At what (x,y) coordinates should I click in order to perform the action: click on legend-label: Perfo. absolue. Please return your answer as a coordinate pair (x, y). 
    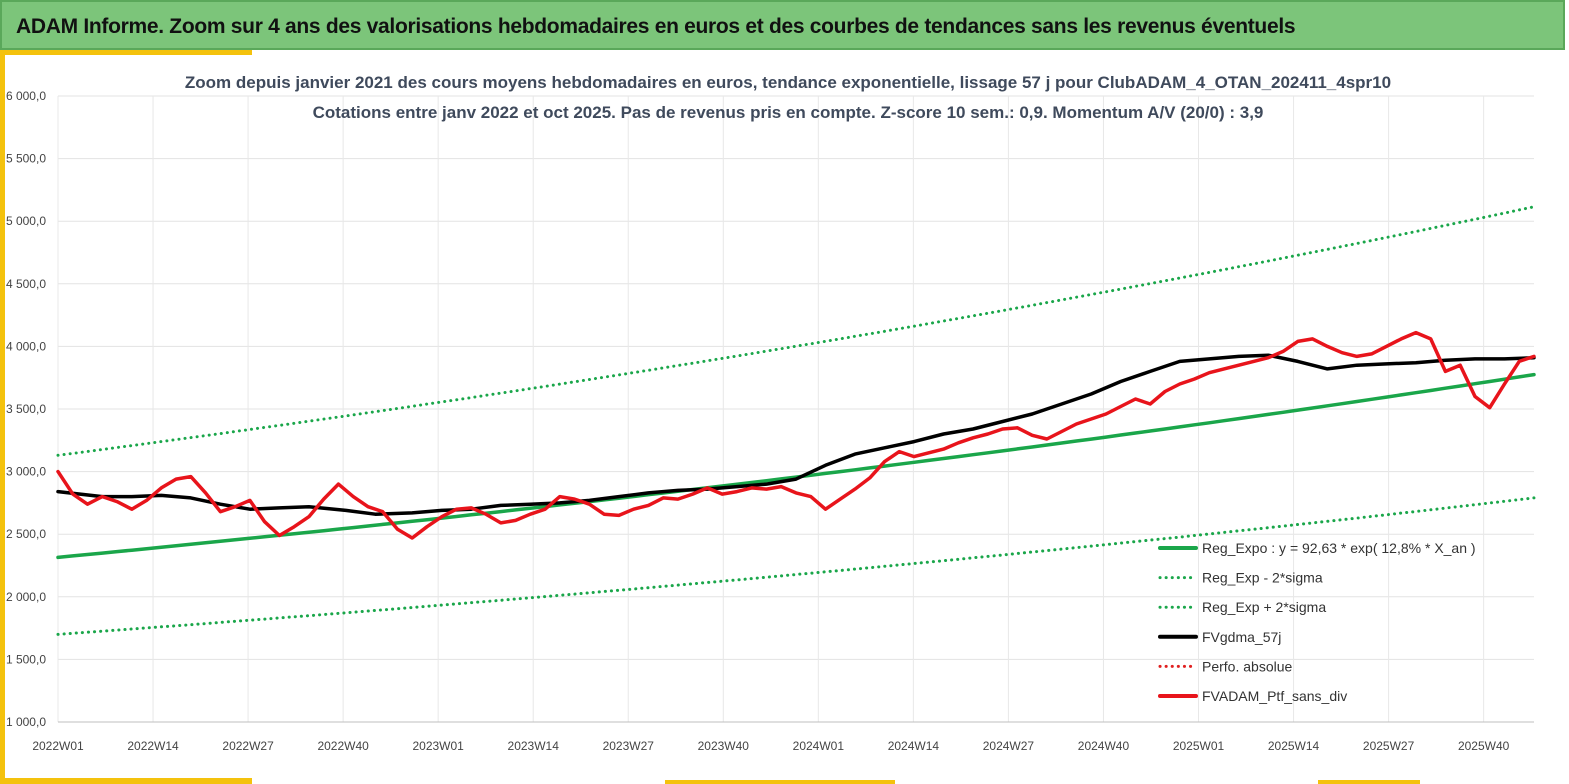
    Looking at the image, I should click on (1247, 666).